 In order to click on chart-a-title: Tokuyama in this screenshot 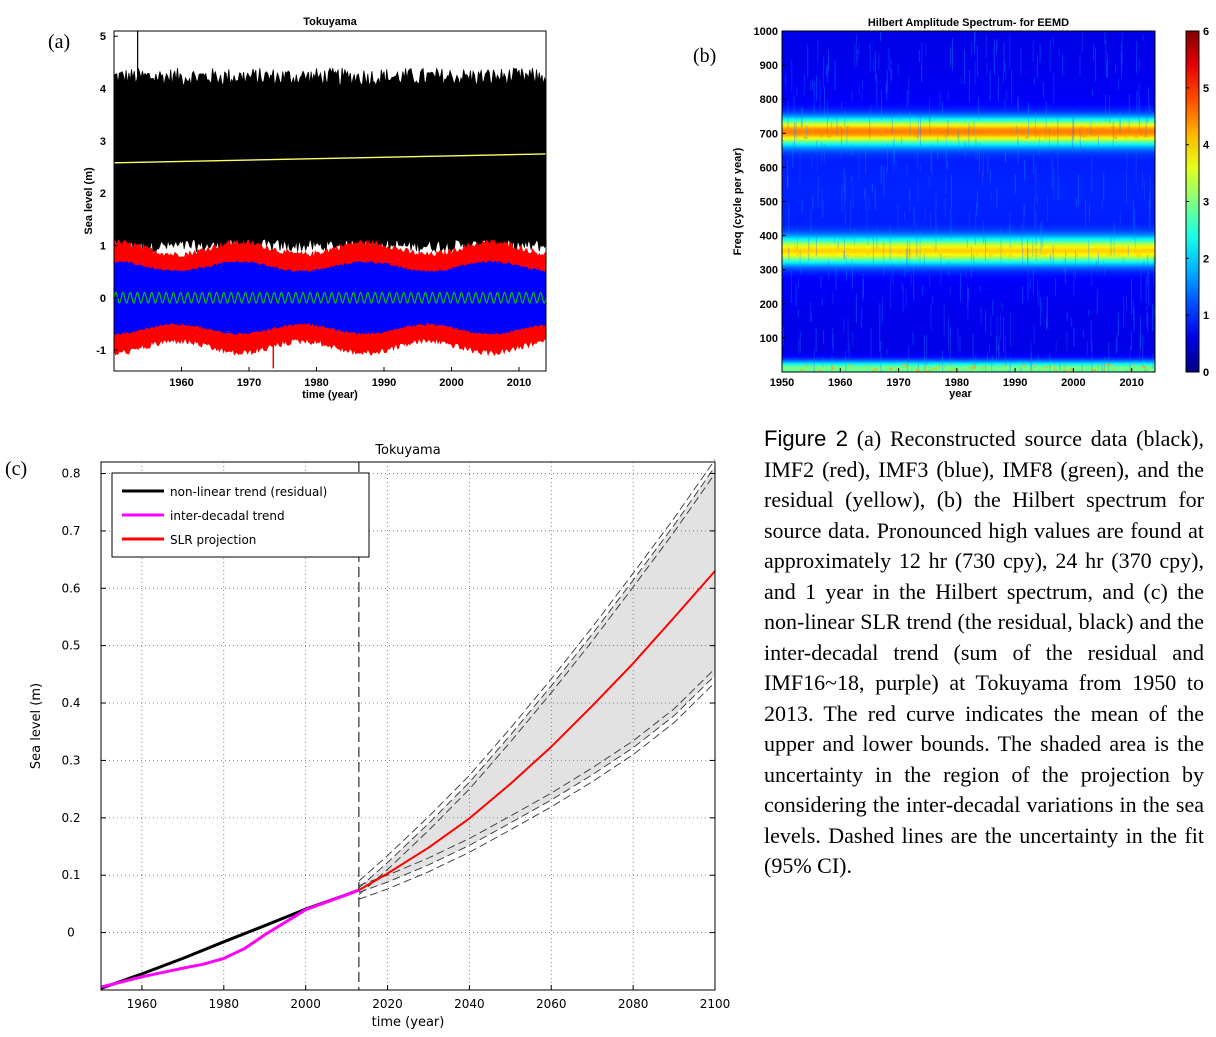, I will do `click(330, 22)`.